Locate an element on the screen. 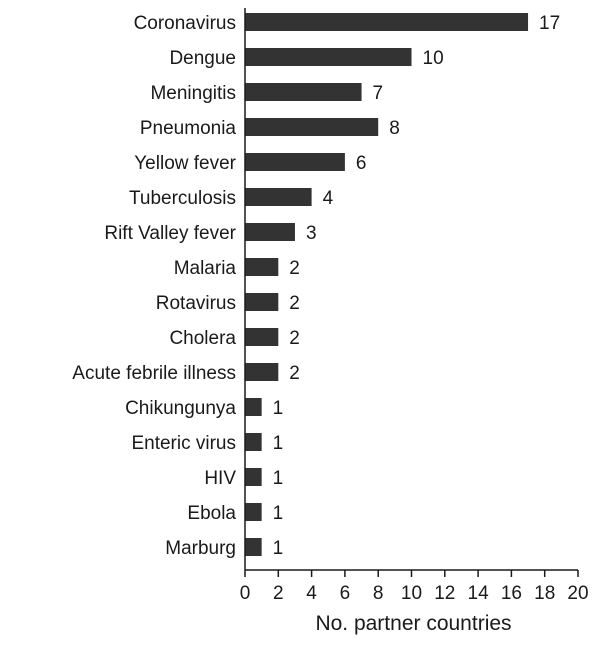  category-label: Marburg is located at coordinates (200, 548).